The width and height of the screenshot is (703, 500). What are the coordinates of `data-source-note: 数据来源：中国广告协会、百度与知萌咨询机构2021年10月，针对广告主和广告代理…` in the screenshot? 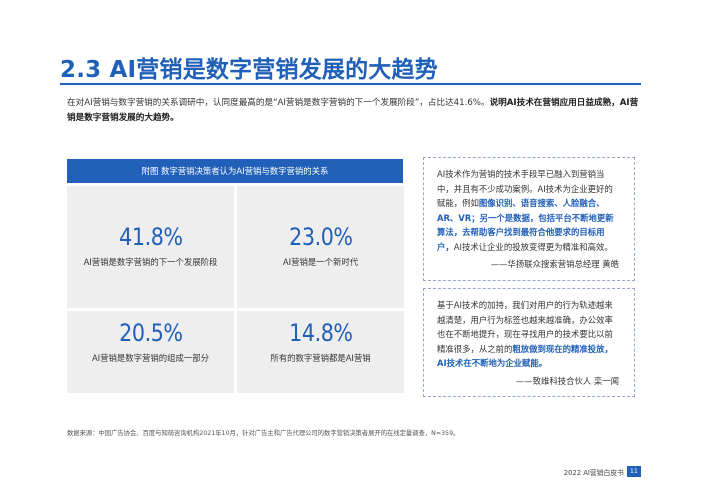 It's located at (263, 433).